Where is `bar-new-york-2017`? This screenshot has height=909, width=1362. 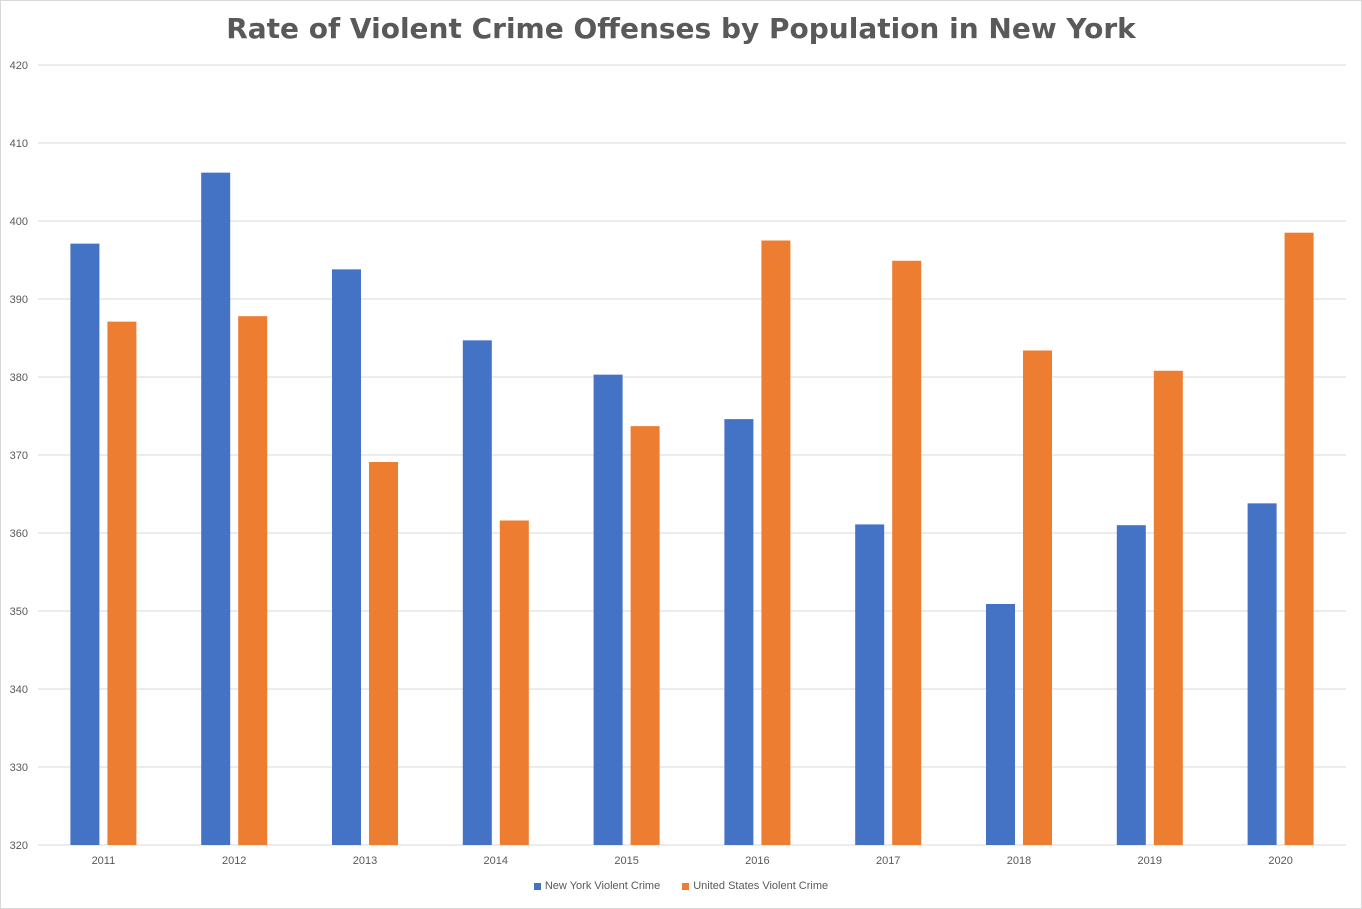 bar-new-york-2017 is located at coordinates (870, 684).